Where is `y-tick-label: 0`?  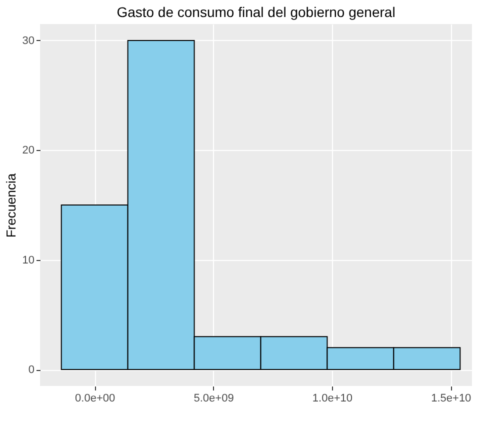 y-tick-label: 0 is located at coordinates (31, 370).